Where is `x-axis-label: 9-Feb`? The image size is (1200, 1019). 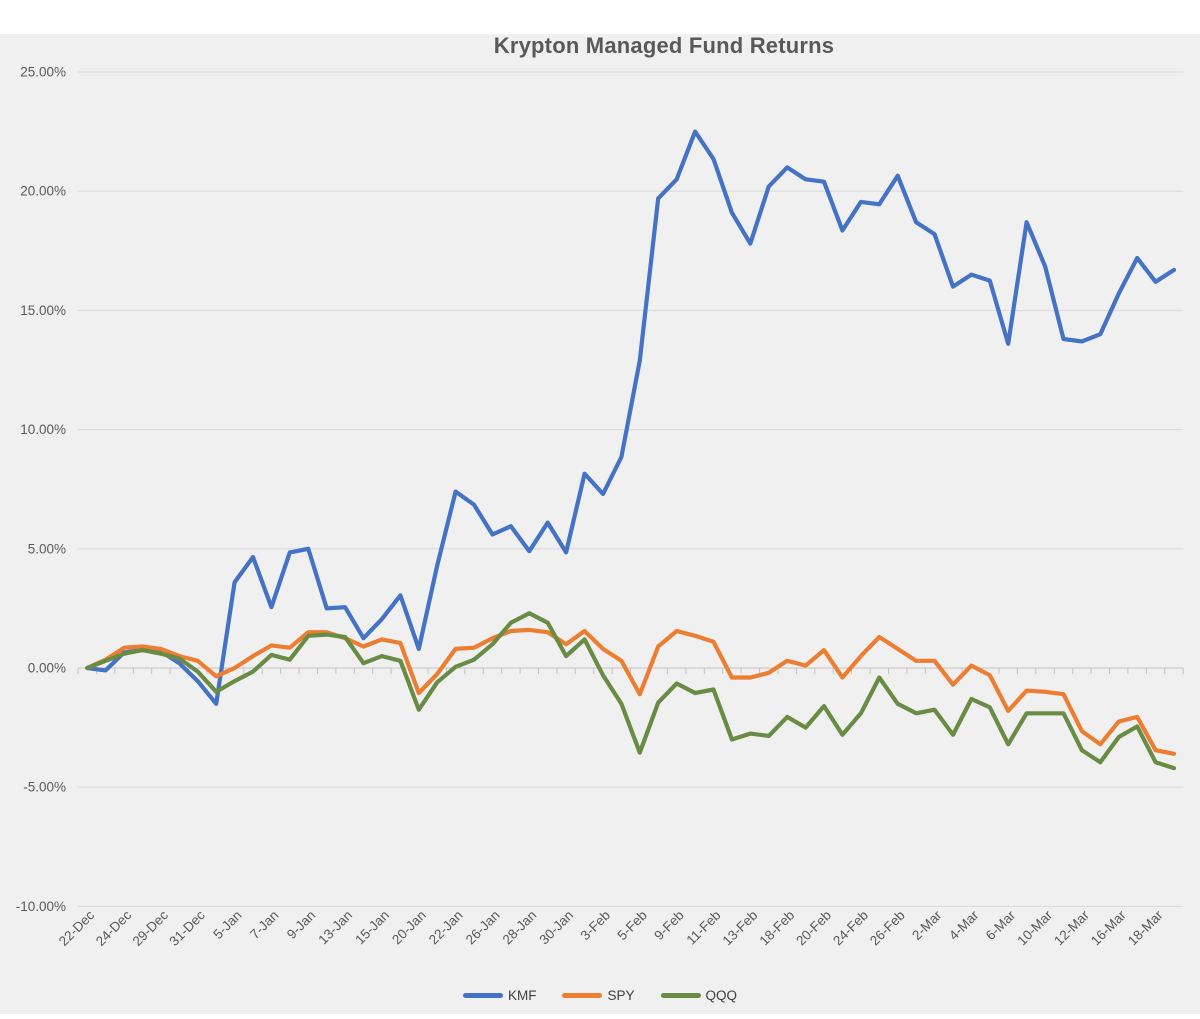 x-axis-label: 9-Feb is located at coordinates (669, 926).